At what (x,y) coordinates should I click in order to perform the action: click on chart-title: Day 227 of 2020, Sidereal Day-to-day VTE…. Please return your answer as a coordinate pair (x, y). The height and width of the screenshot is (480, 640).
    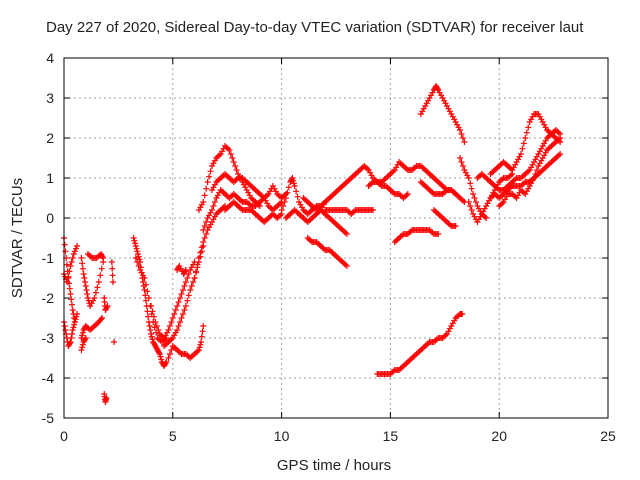
    Looking at the image, I should click on (315, 27).